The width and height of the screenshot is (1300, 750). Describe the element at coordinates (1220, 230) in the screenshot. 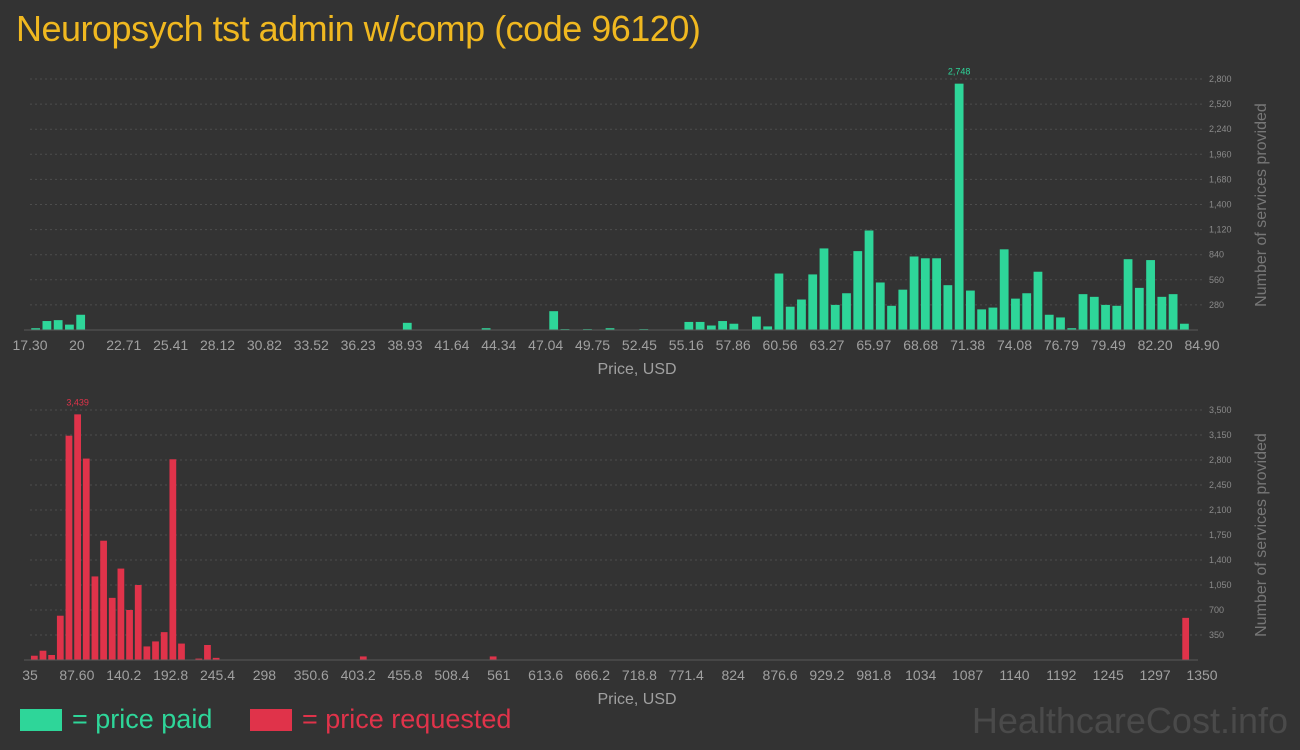

I see `y-tick-label: 1,120` at that location.